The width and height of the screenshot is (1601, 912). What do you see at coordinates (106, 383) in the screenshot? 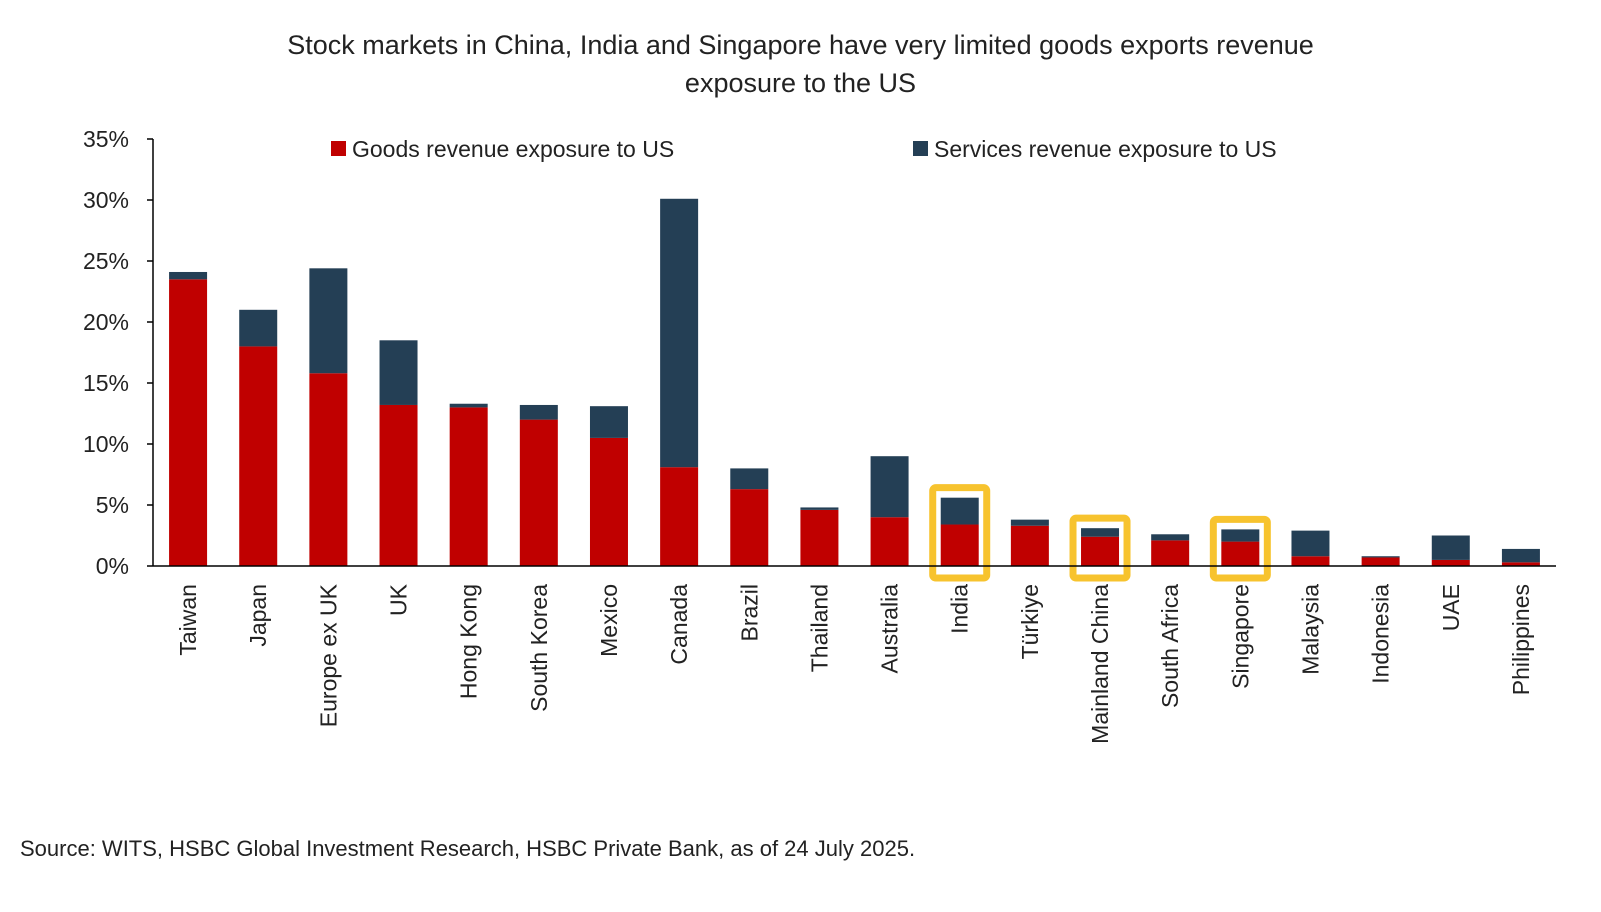
I see `y-tick-label: 15%` at bounding box center [106, 383].